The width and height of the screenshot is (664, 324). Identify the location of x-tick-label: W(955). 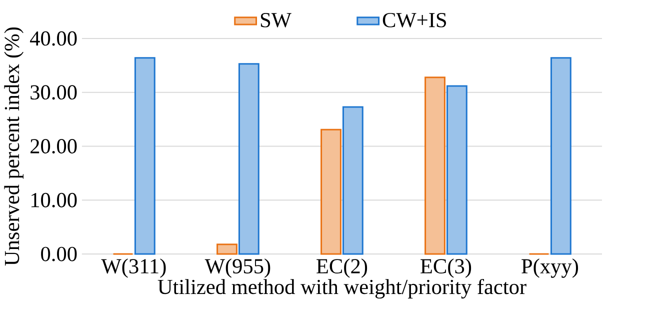
(237, 268).